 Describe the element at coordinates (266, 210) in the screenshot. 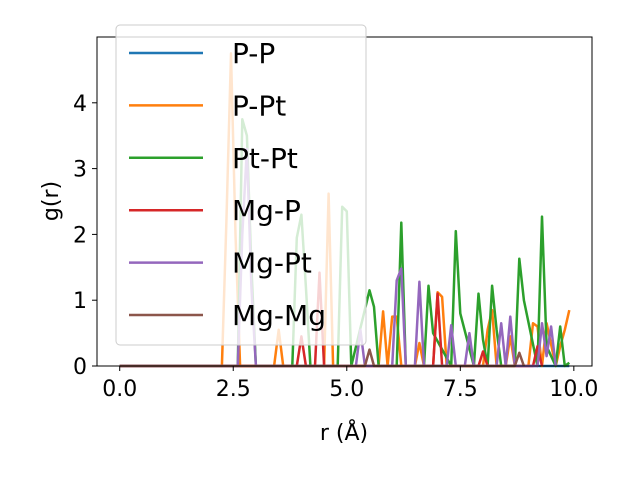

I see `legend-label: Mg-P` at that location.